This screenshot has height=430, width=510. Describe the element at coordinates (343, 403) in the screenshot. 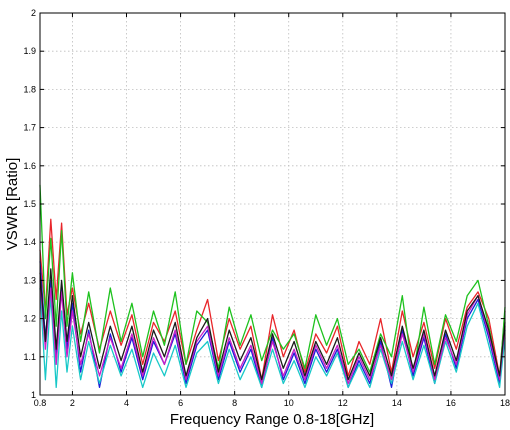

I see `x-tick-label: 12` at that location.